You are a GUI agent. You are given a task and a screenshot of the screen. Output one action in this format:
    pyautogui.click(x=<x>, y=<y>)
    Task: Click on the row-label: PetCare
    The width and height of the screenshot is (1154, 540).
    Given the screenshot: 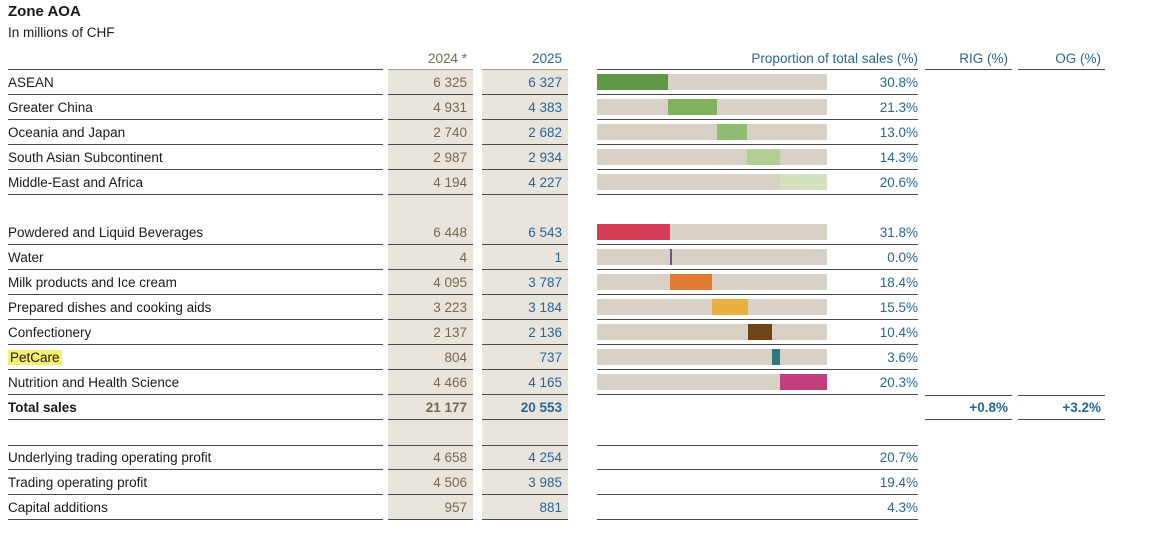 What is the action you would take?
    pyautogui.click(x=195, y=357)
    